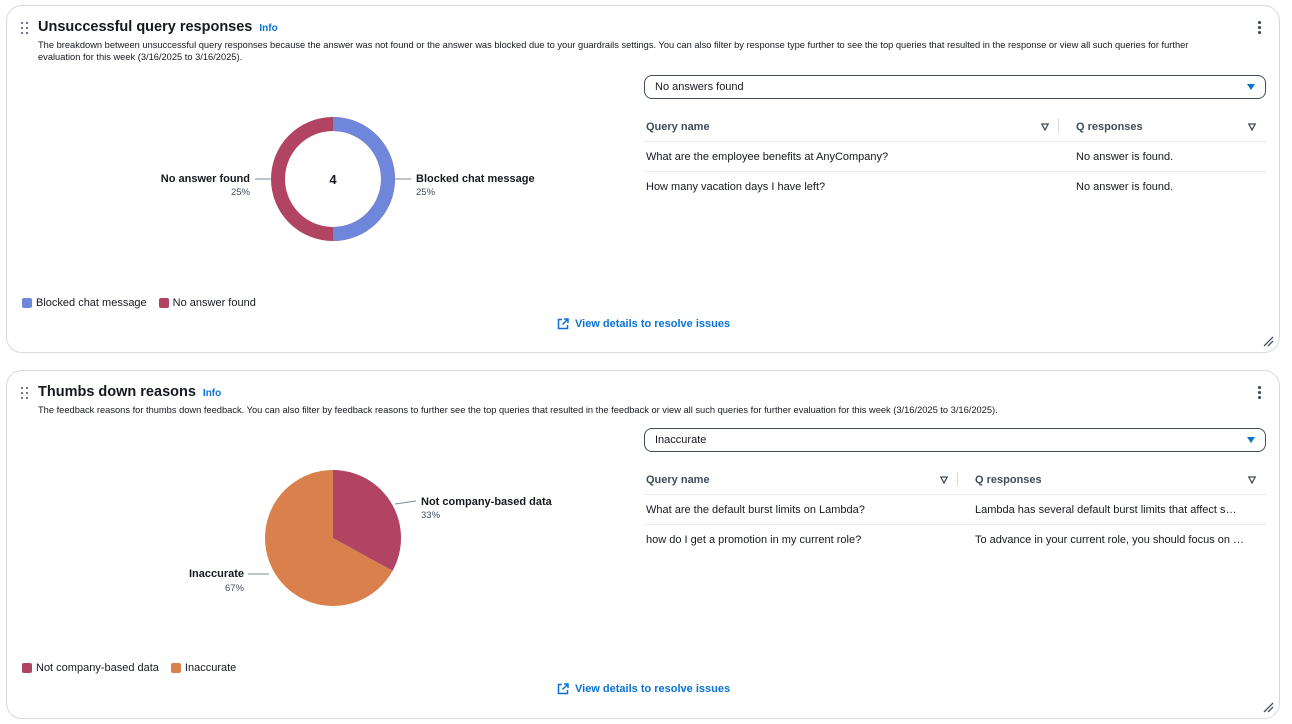 The image size is (1292, 724). What do you see at coordinates (210, 668) in the screenshot?
I see `legend-label: Inaccurate` at bounding box center [210, 668].